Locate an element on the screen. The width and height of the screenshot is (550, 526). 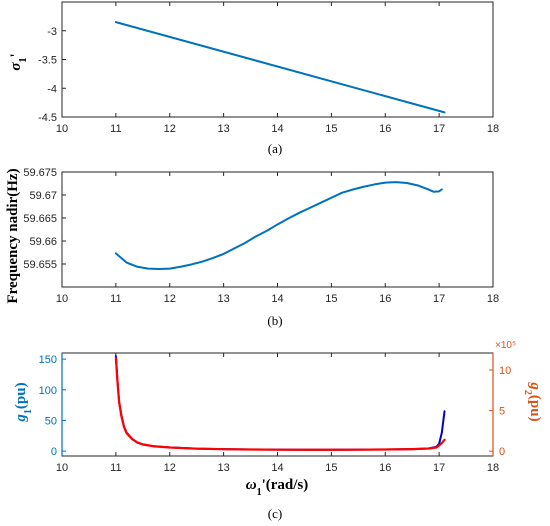
x-tick-label-a: 17 is located at coordinates (439, 129).